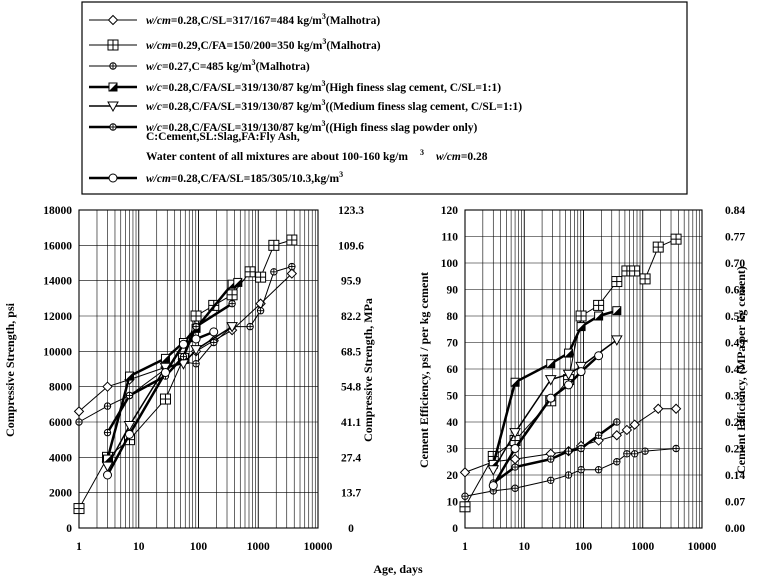 Image resolution: width=759 pixels, height=583 pixels. I want to click on y2-tick-label: 0.84, so click(735, 211).